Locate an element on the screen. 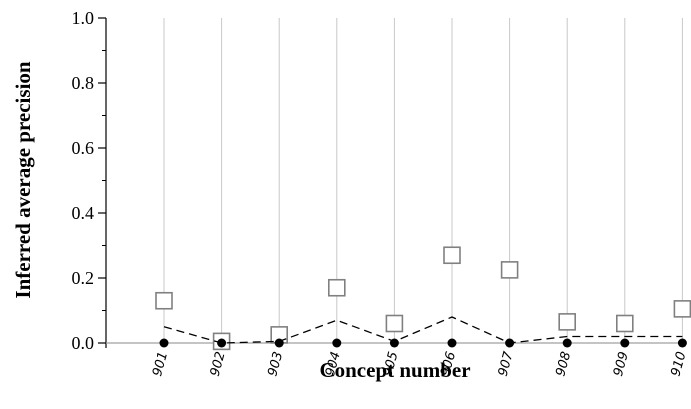  series-line is located at coordinates (423, 330).